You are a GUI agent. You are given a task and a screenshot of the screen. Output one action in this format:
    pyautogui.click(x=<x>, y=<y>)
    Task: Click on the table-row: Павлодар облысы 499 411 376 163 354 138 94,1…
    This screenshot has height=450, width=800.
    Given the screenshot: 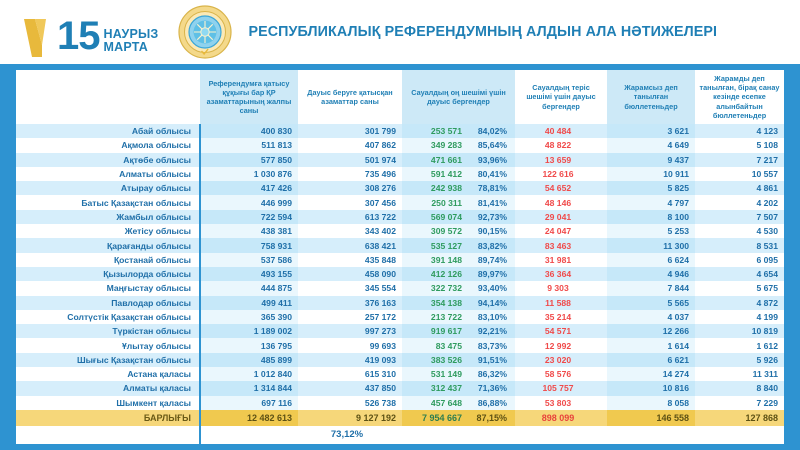 What is the action you would take?
    pyautogui.click(x=400, y=302)
    